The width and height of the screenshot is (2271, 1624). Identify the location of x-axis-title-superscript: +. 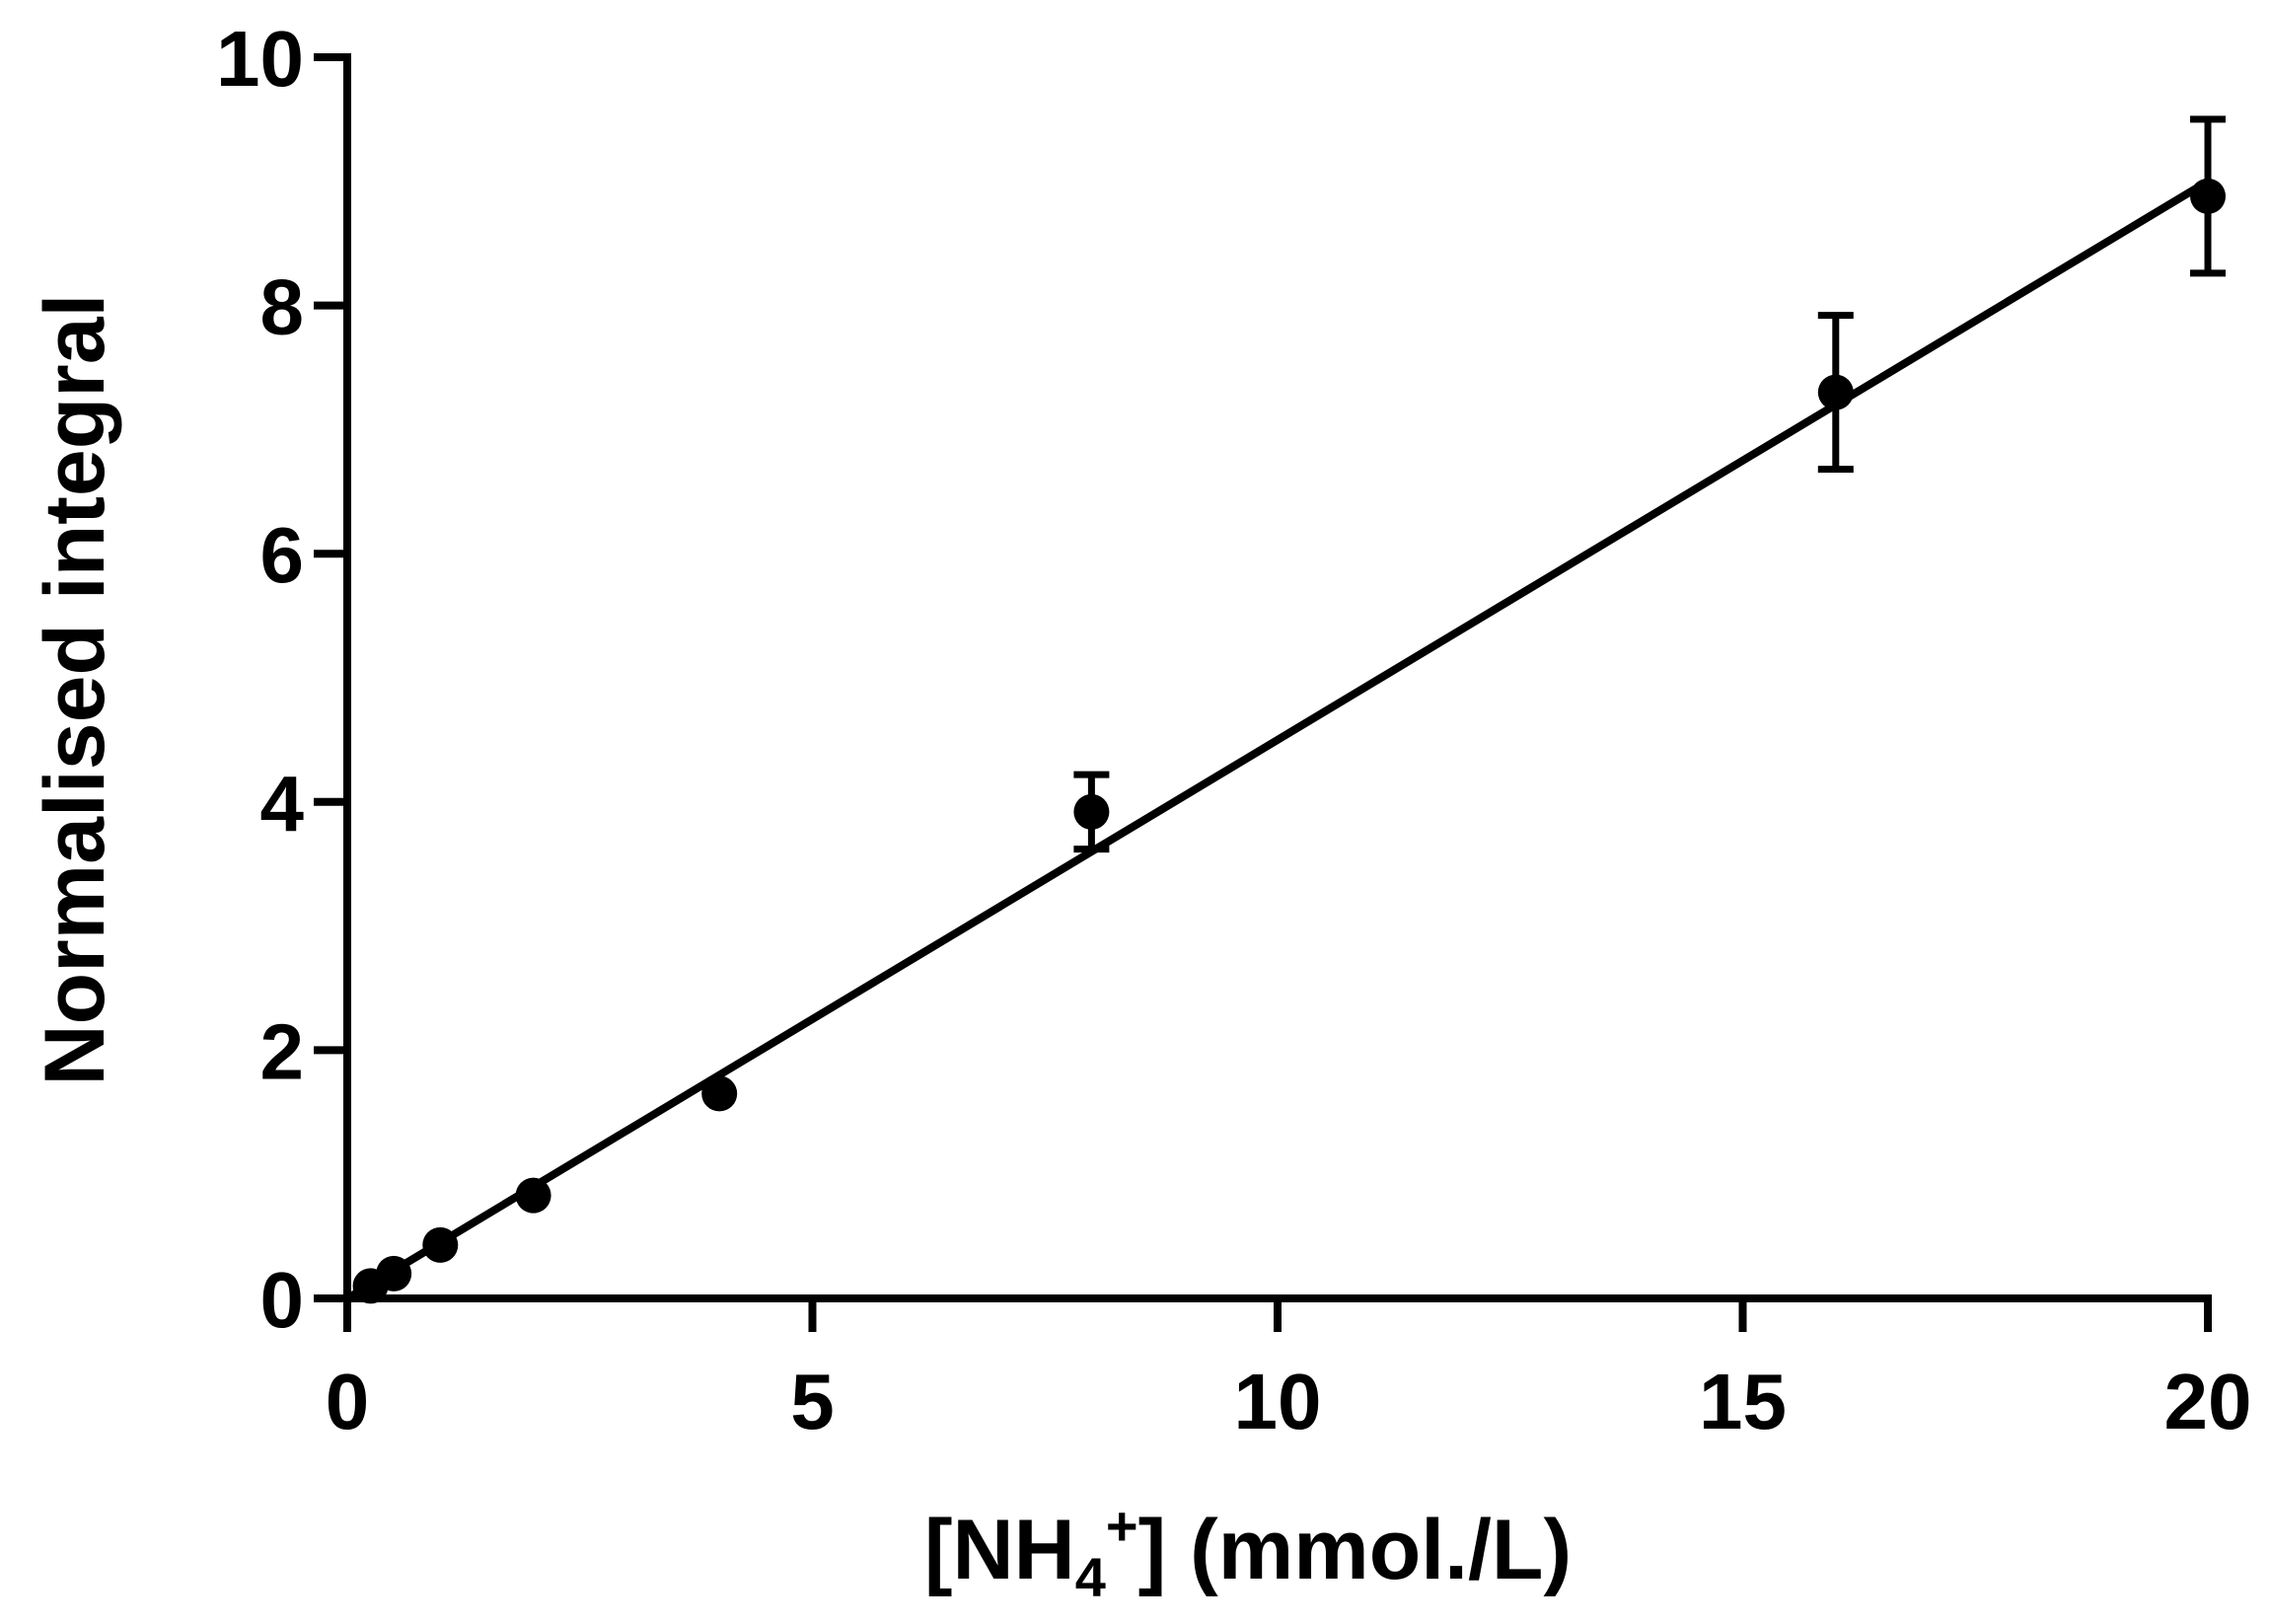
(1122, 1526).